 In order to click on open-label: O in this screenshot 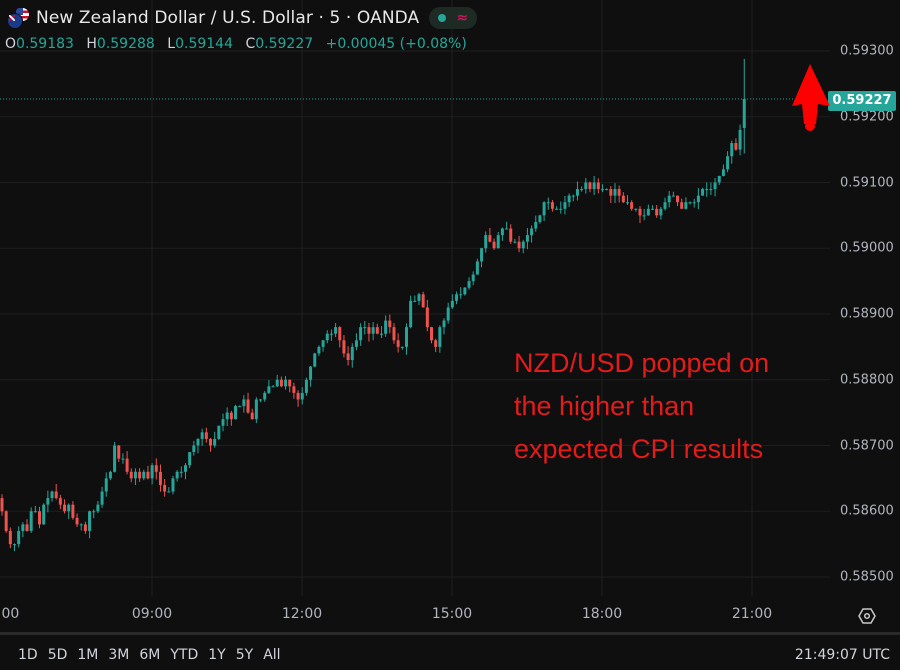, I will do `click(11, 44)`.